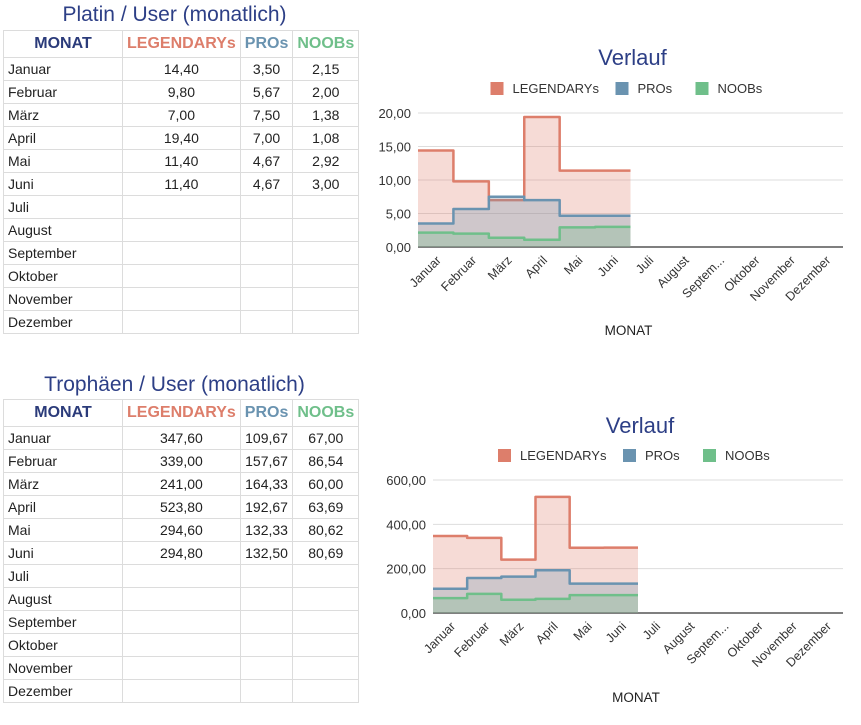  Describe the element at coordinates (326, 69) in the screenshot. I see `table-cell: 2,15` at that location.